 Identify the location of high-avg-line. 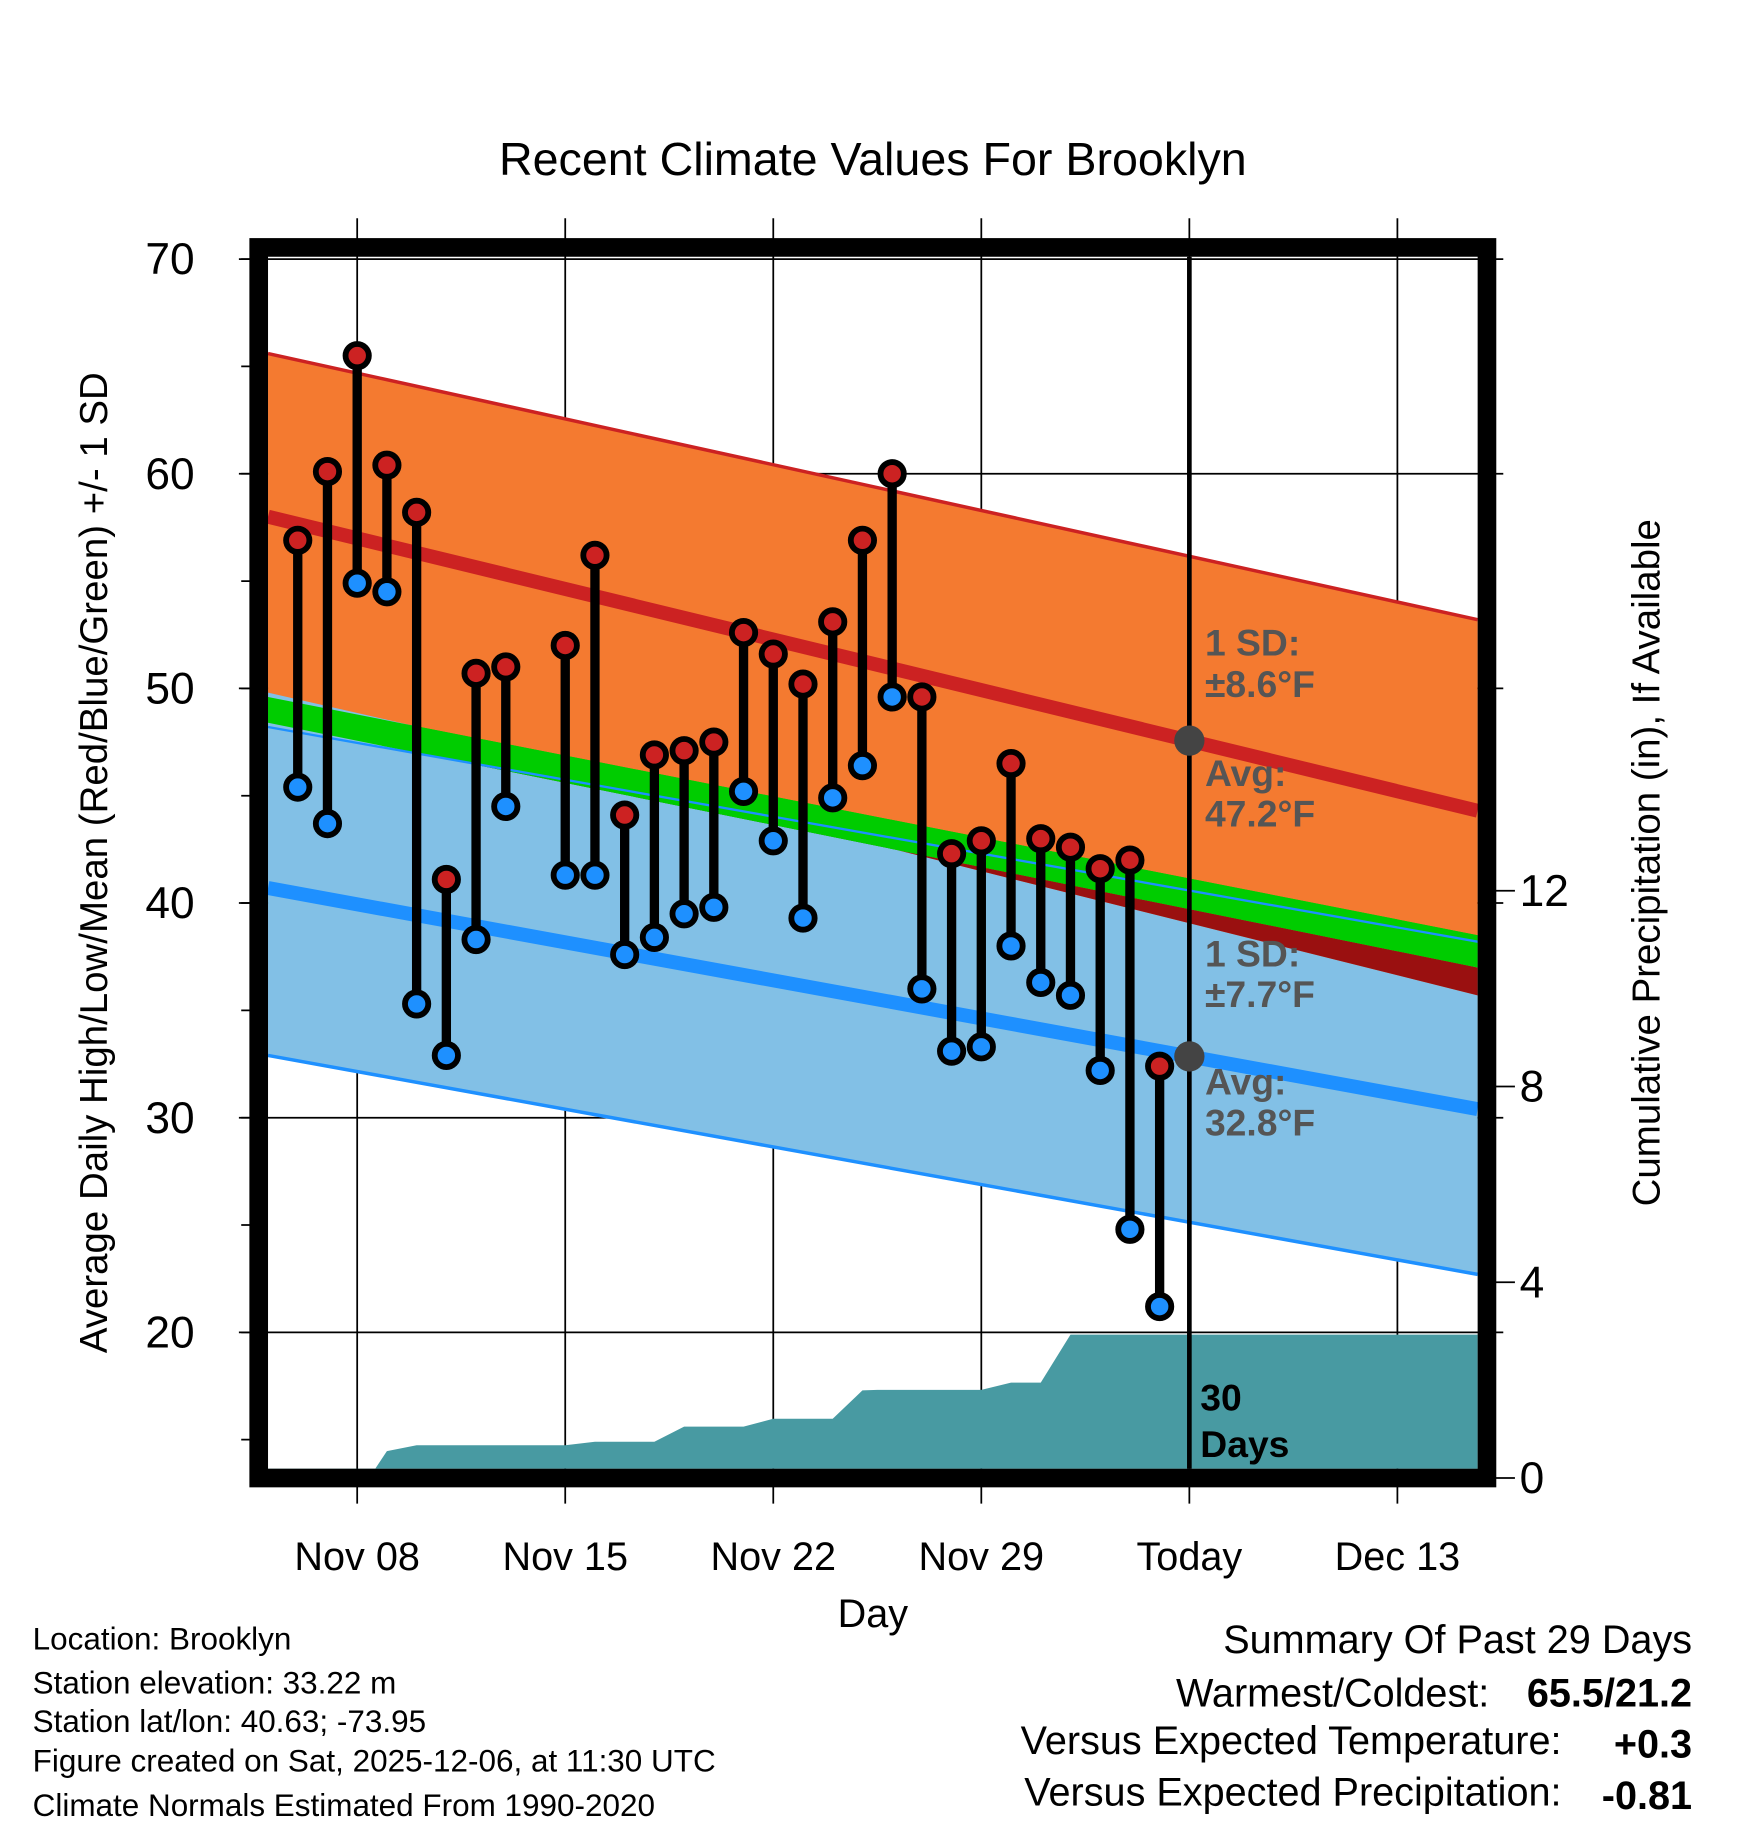
(873, 663).